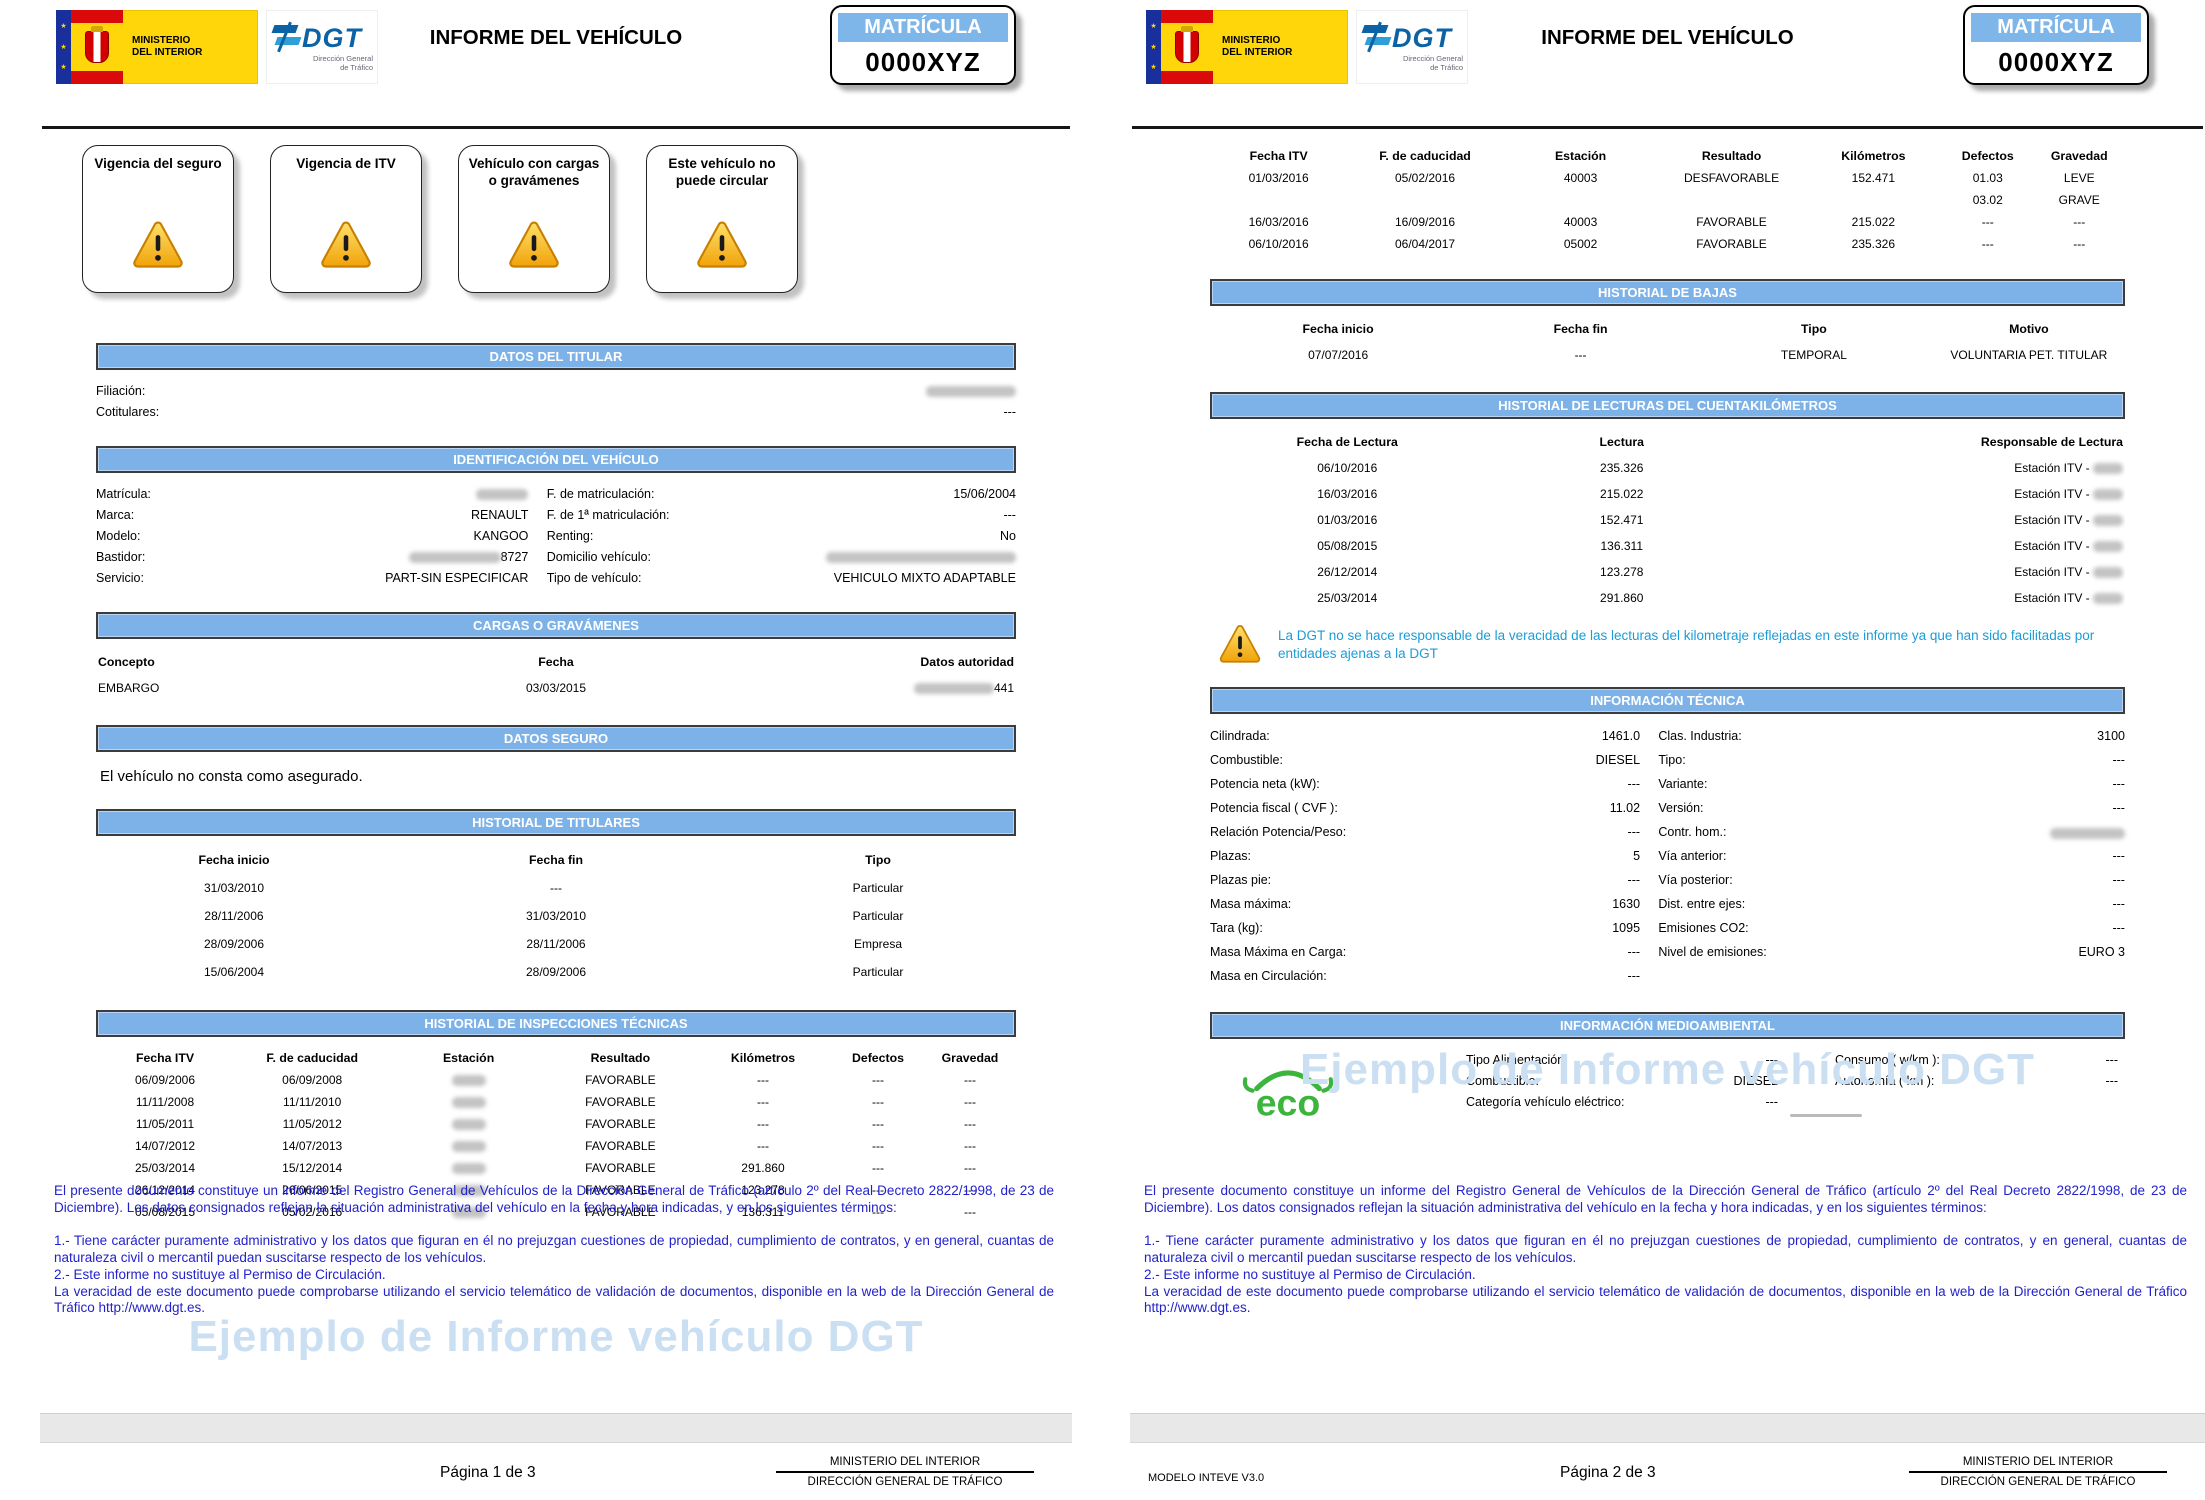  I want to click on titular-fields: Filiación: Cotitulares: ---, so click(556, 401).